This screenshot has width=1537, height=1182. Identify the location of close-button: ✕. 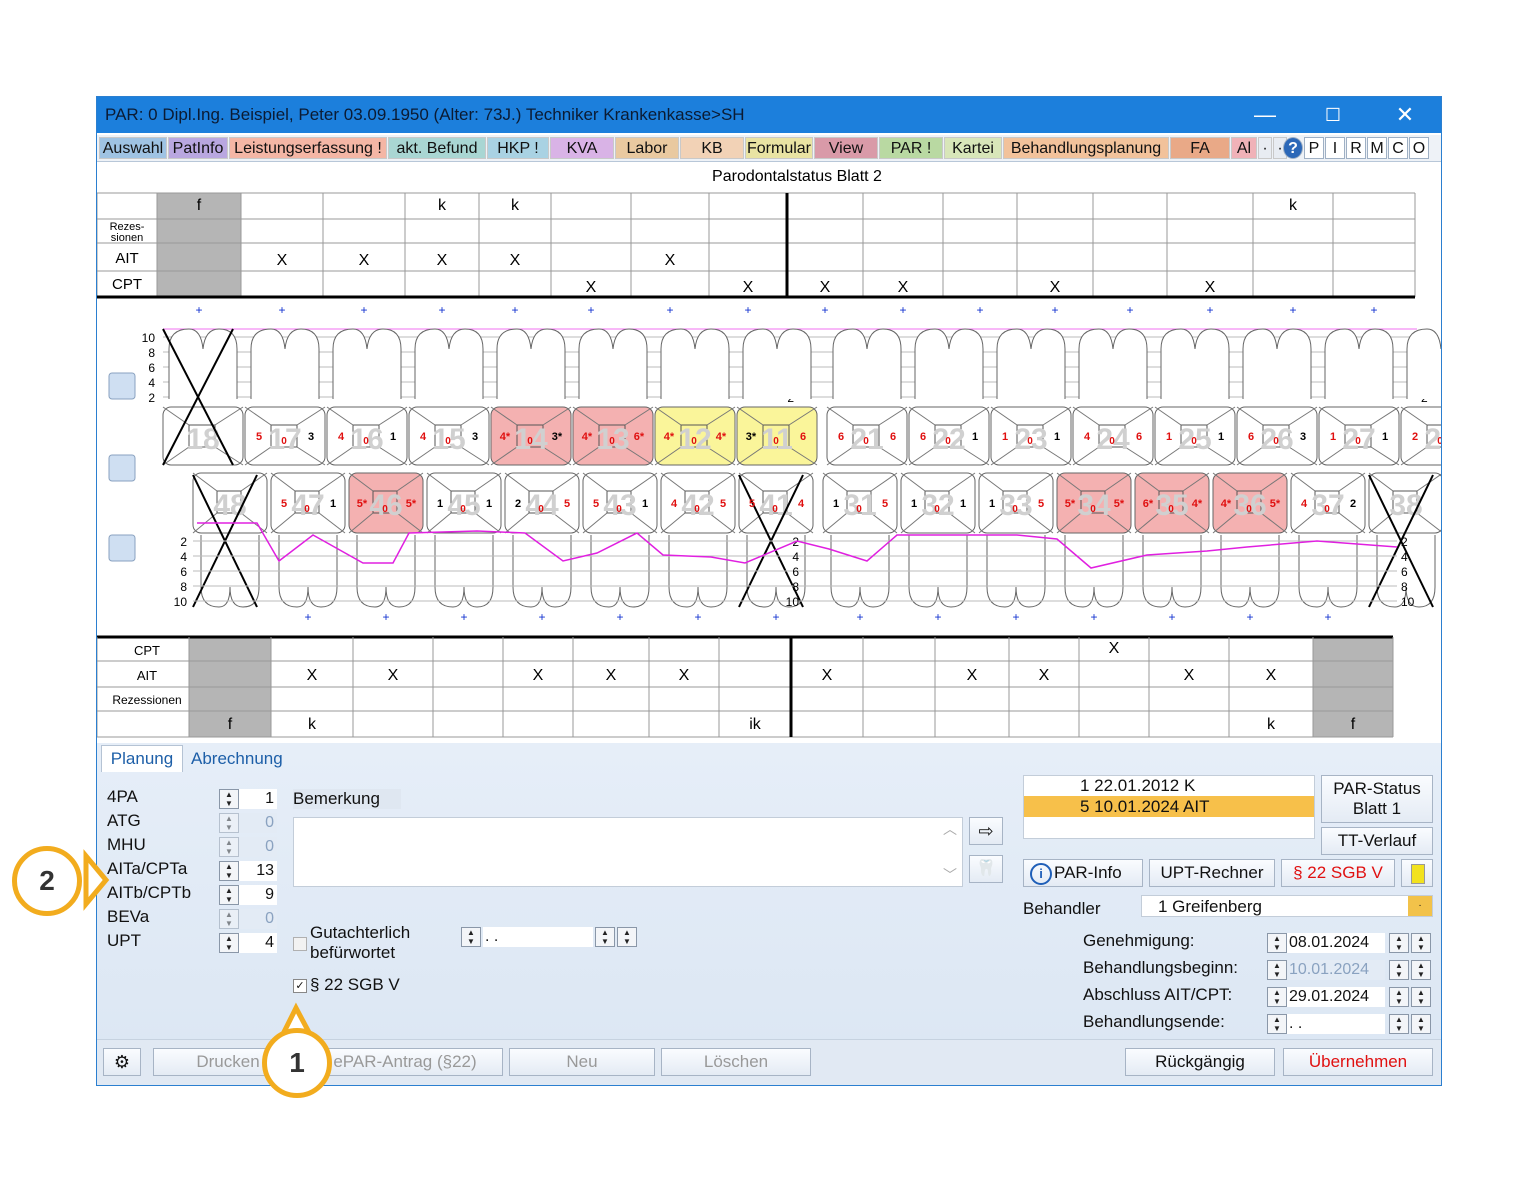
(1405, 114).